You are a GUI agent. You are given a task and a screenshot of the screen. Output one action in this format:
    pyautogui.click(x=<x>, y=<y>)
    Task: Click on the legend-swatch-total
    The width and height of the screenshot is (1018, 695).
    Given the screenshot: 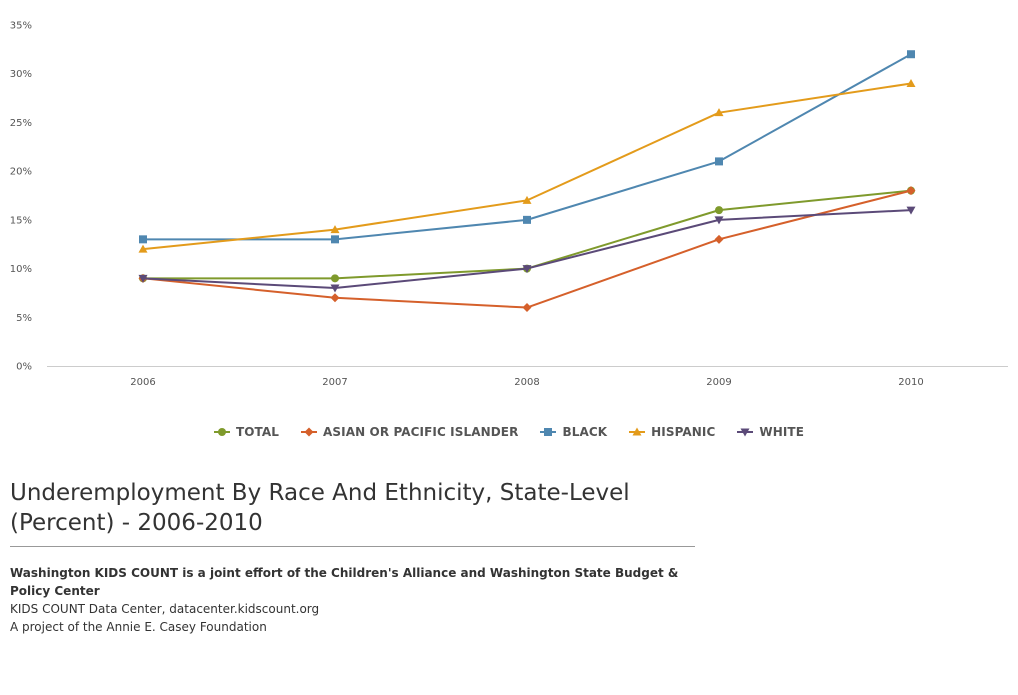 What is the action you would take?
    pyautogui.click(x=221, y=432)
    